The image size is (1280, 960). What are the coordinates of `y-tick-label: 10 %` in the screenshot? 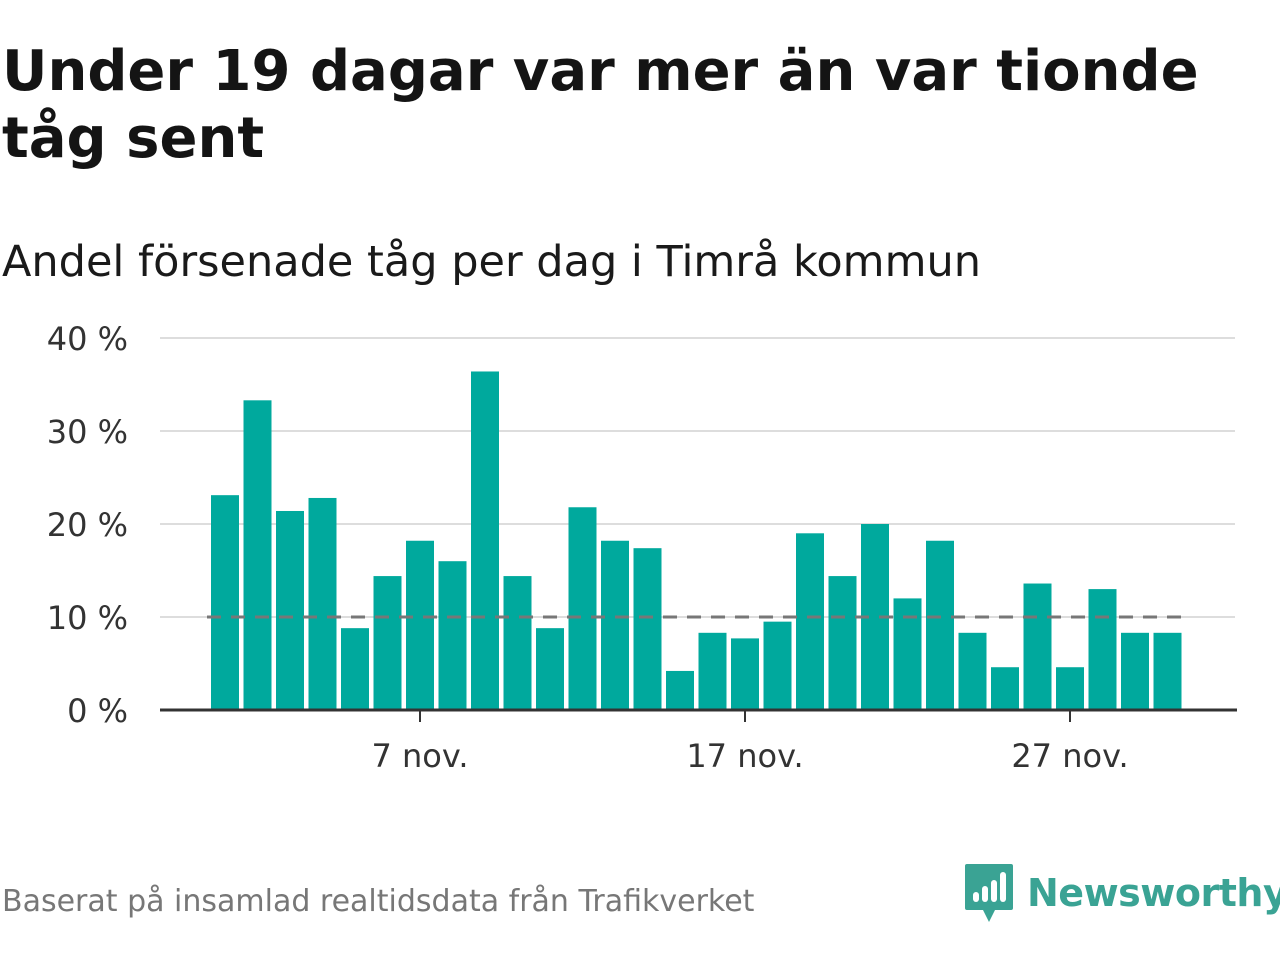 It's located at (87, 618).